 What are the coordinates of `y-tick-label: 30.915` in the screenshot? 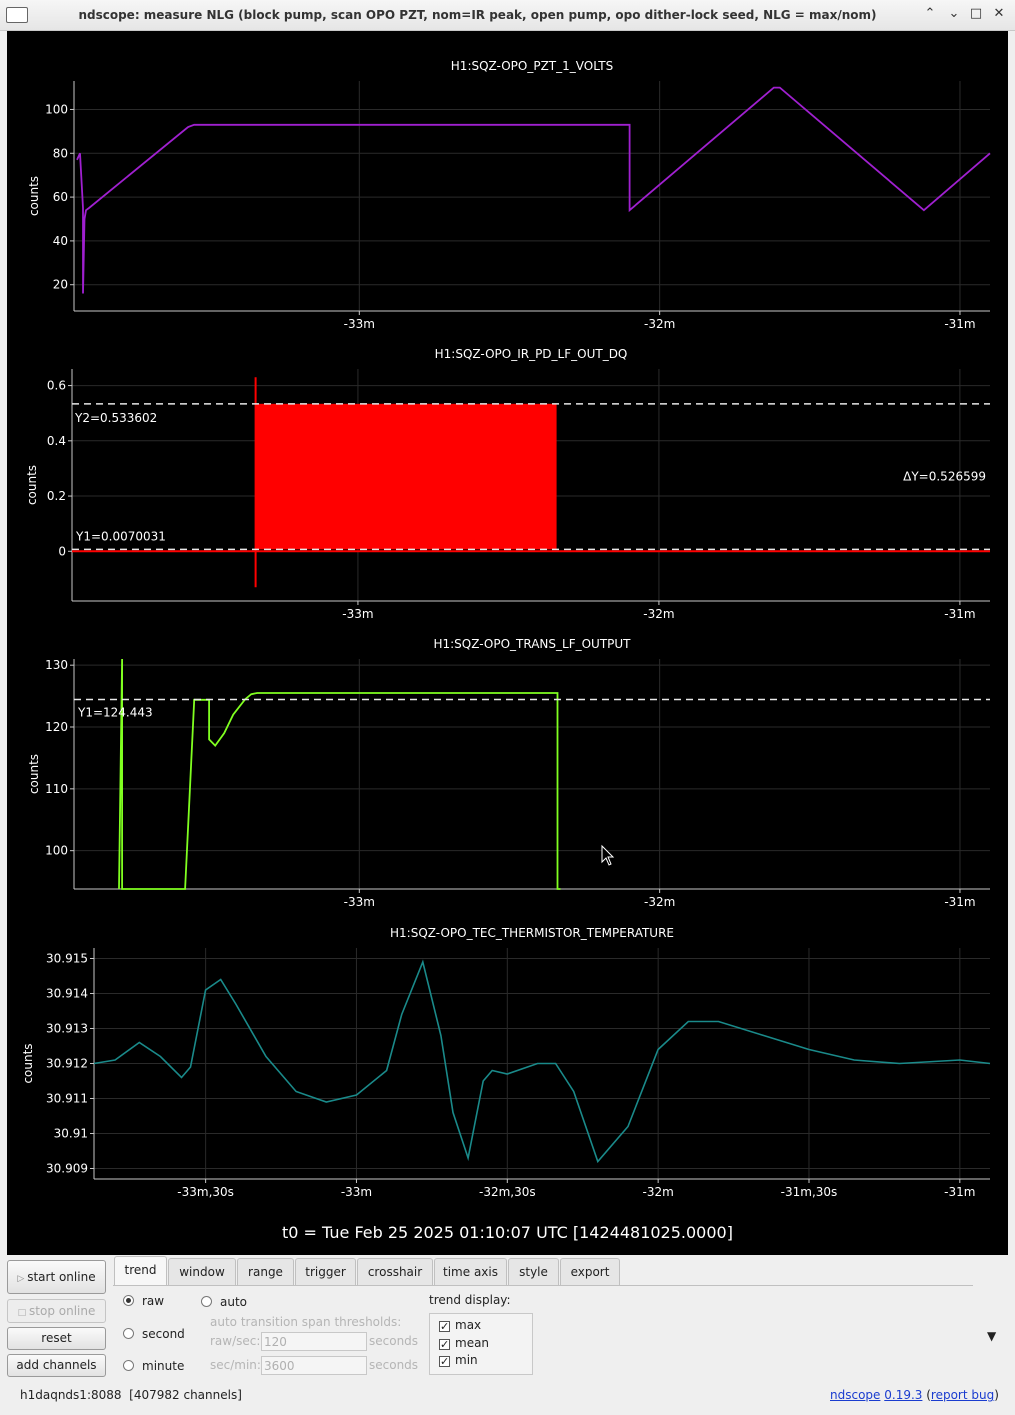 It's located at (67, 959).